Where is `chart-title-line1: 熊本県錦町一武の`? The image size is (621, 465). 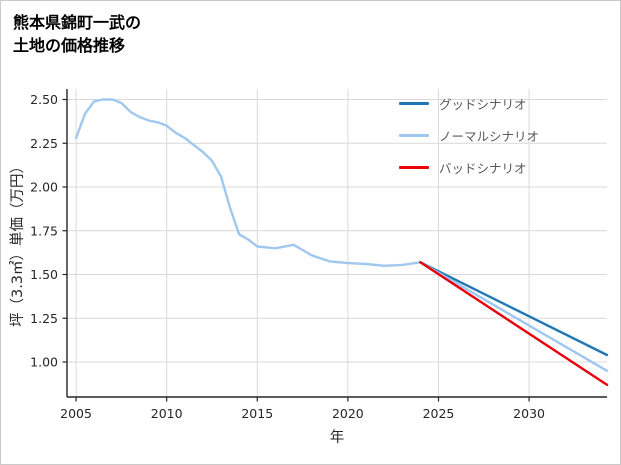 chart-title-line1: 熊本県錦町一武の is located at coordinates (77, 22).